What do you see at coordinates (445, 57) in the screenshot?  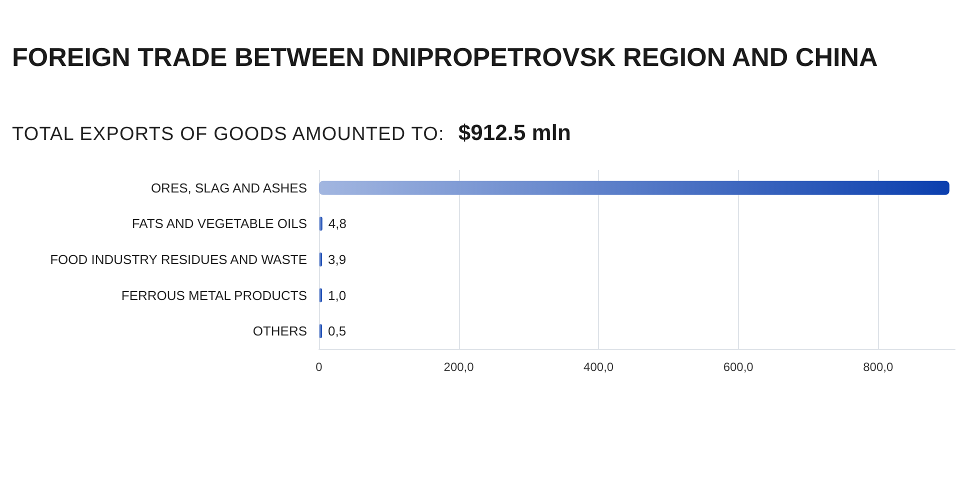 I see `chart-title: FOREIGN TRADE BETWEEN DNIPROPETROVSK REGION AND CHINA` at bounding box center [445, 57].